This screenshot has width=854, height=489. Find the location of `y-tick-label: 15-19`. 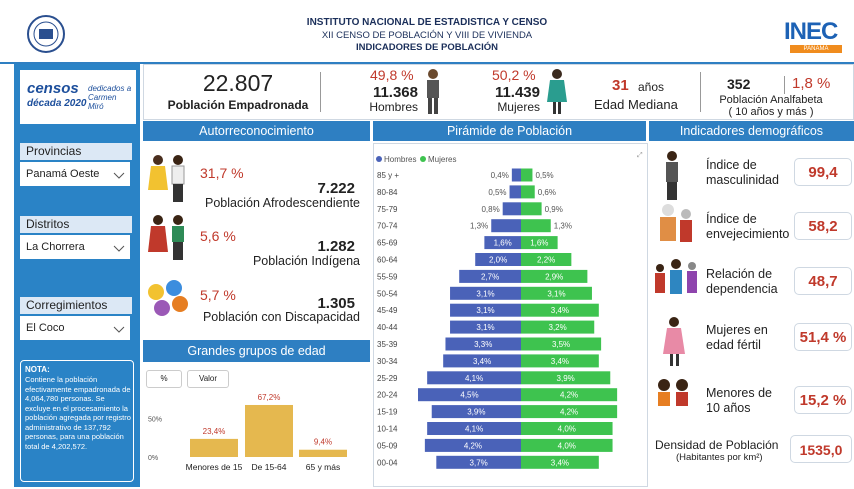

y-tick-label: 15-19 is located at coordinates (387, 412).